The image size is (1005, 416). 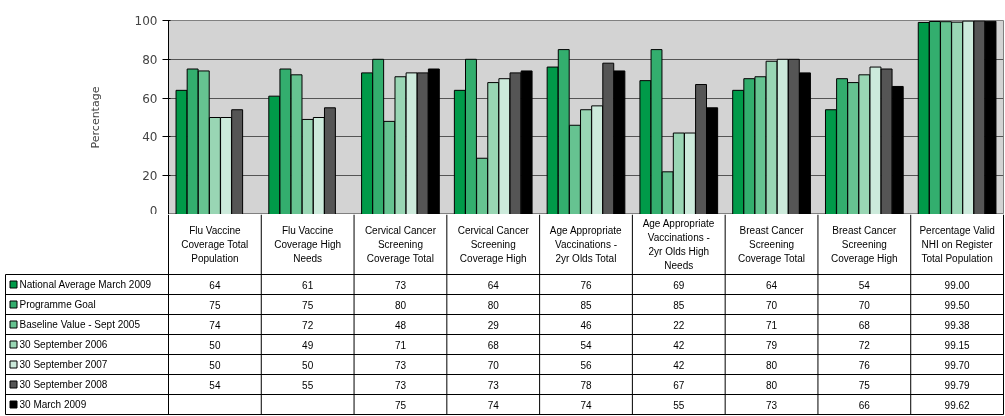 What do you see at coordinates (80, 324) in the screenshot?
I see `legend-label: Baseline Value - Sept 2005` at bounding box center [80, 324].